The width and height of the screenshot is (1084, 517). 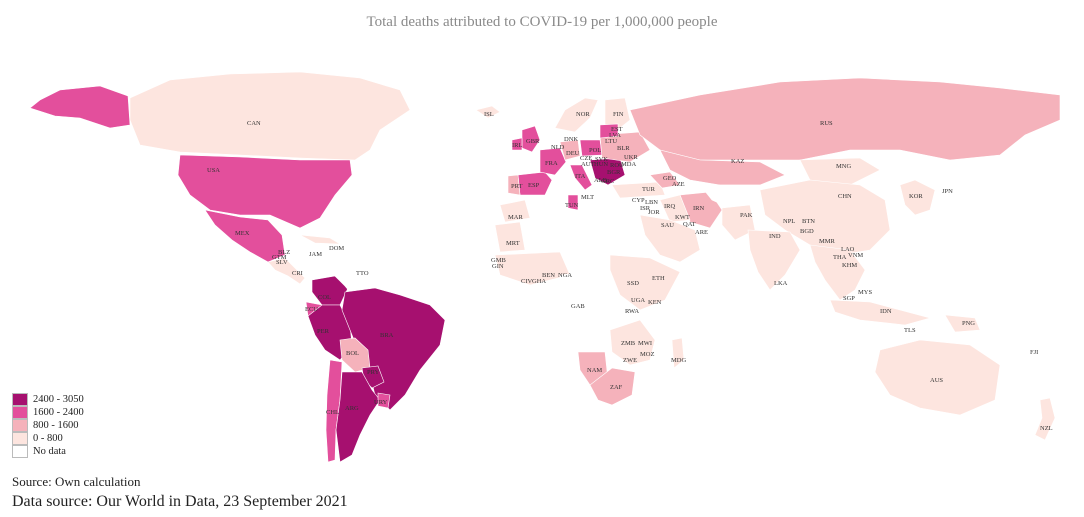 What do you see at coordinates (807, 231) in the screenshot?
I see `country-label: BGD` at bounding box center [807, 231].